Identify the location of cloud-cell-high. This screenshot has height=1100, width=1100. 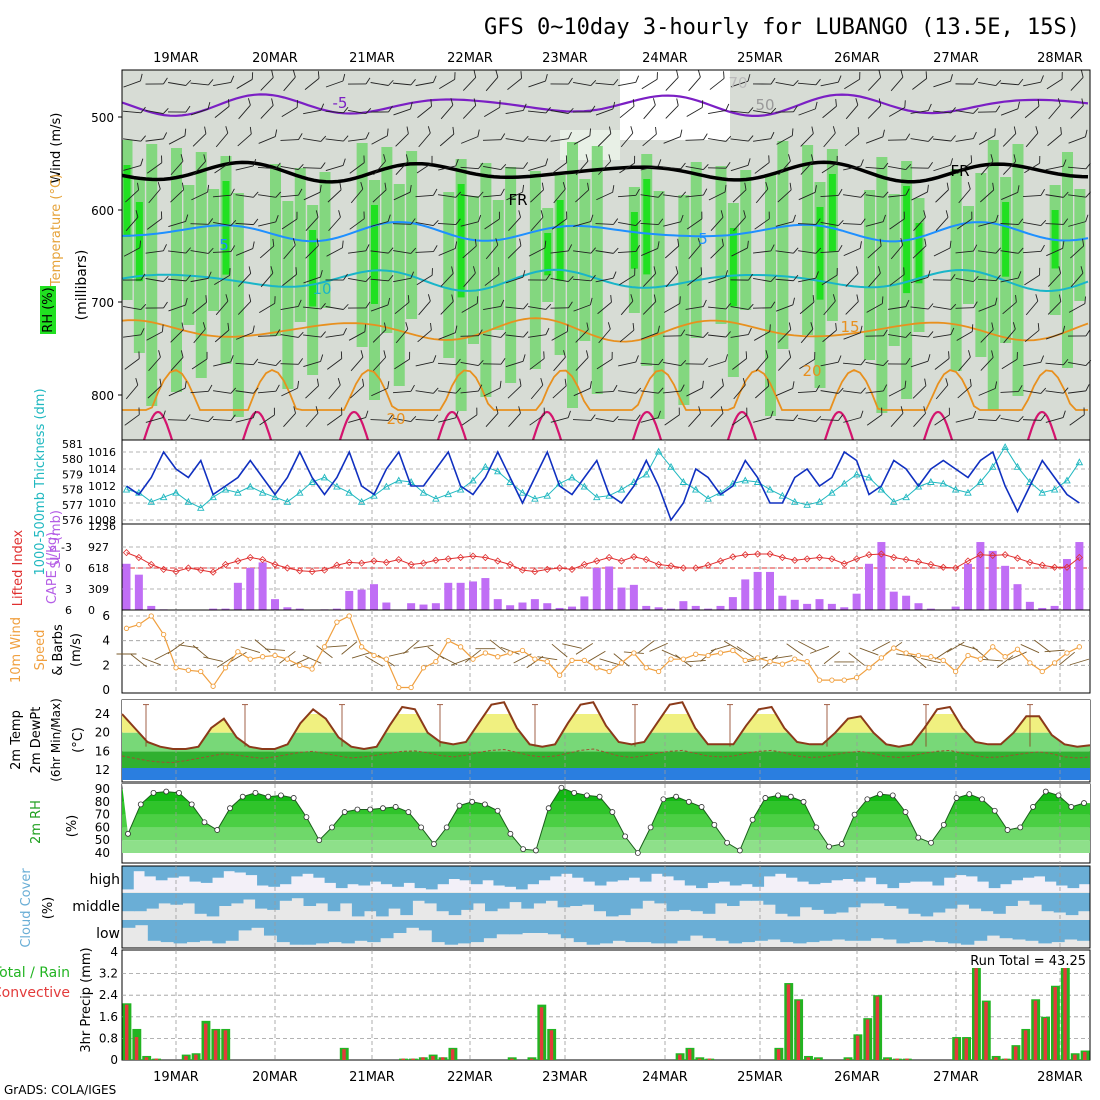
(353, 875).